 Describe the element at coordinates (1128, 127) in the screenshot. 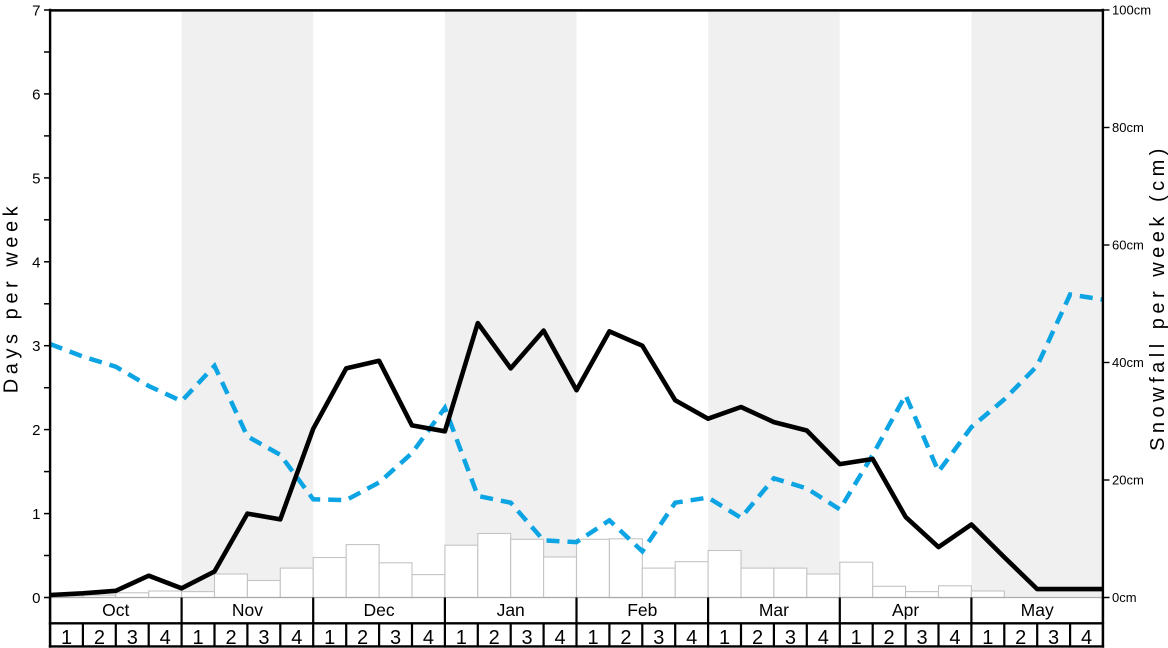

I see `svg-text: 80cm` at that location.